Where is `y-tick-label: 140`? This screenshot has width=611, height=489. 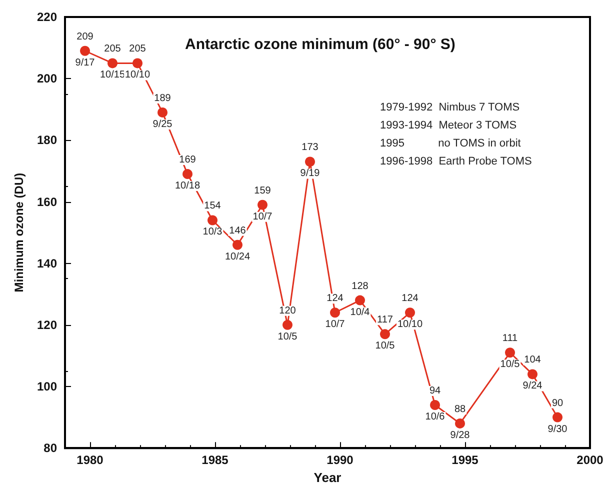
y-tick-label: 140 is located at coordinates (47, 263).